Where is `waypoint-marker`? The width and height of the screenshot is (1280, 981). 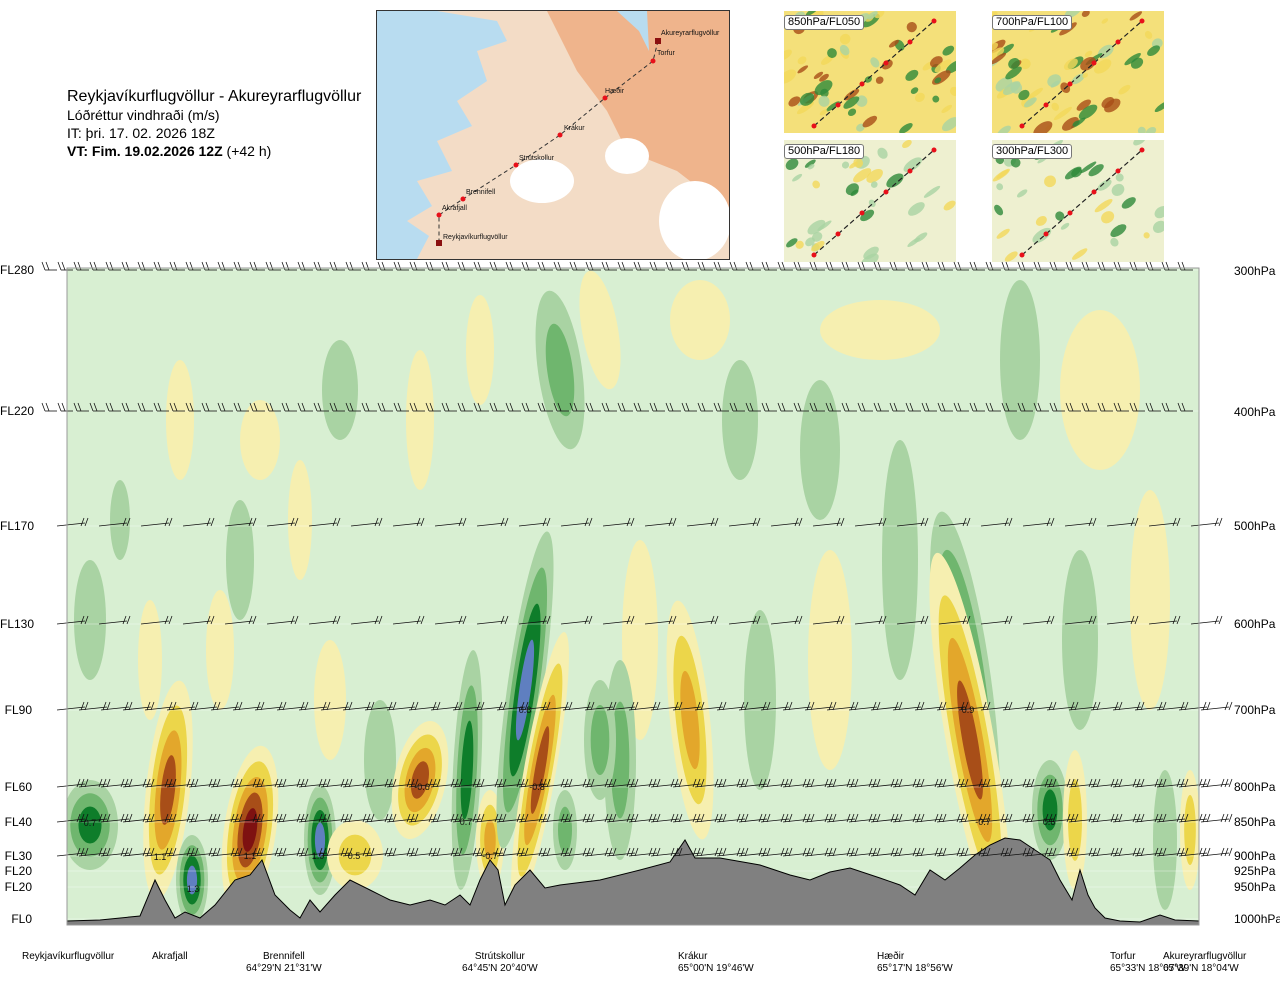
waypoint-marker is located at coordinates (439, 215).